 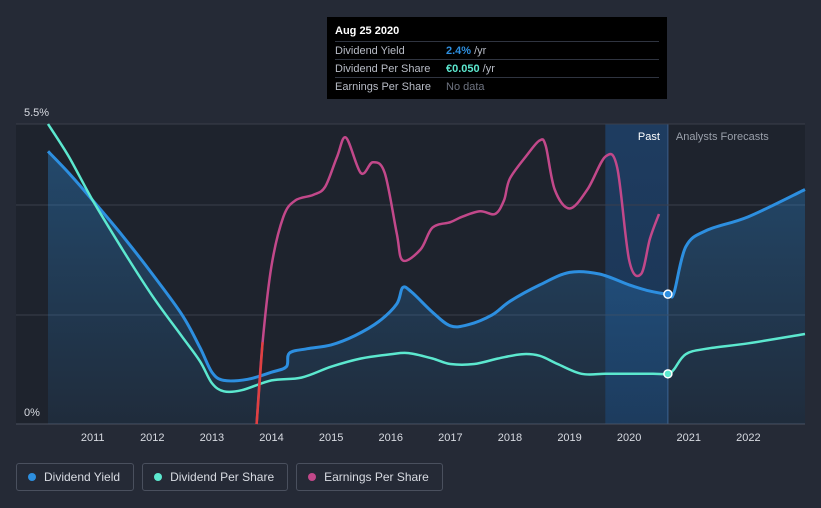 What do you see at coordinates (629, 438) in the screenshot?
I see `x-tick-label: 2020` at bounding box center [629, 438].